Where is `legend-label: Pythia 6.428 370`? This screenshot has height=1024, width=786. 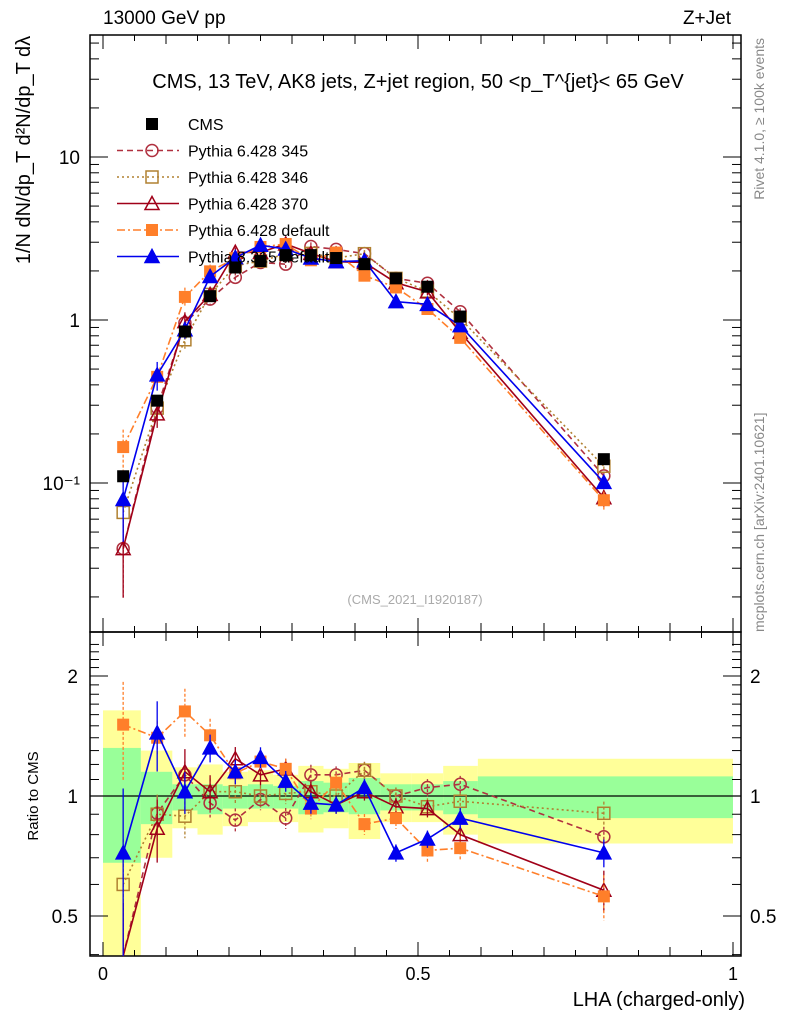
legend-label: Pythia 6.428 370 is located at coordinates (248, 205).